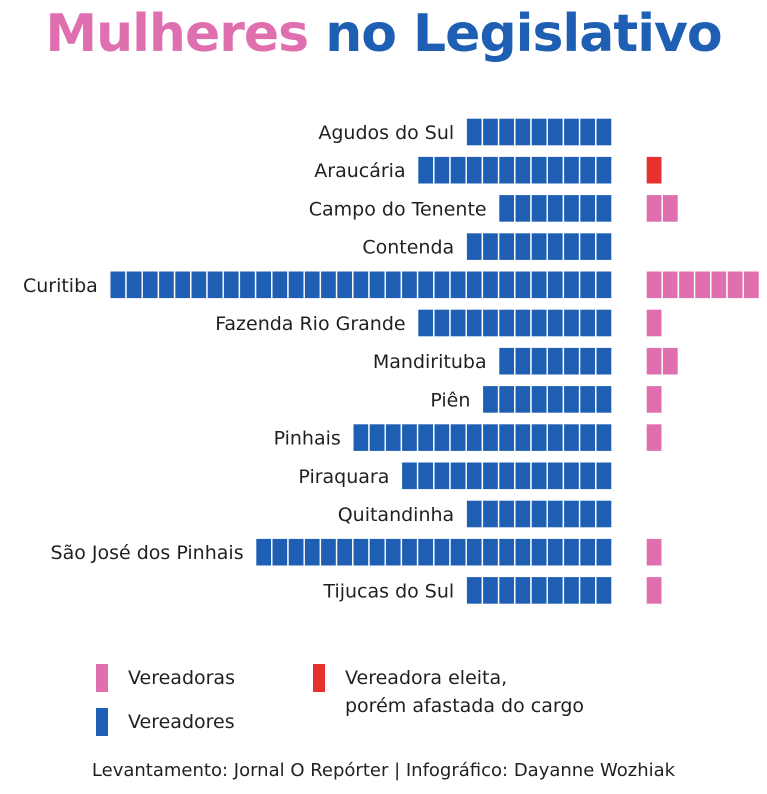  I want to click on category-label: Pinhais, so click(307, 439).